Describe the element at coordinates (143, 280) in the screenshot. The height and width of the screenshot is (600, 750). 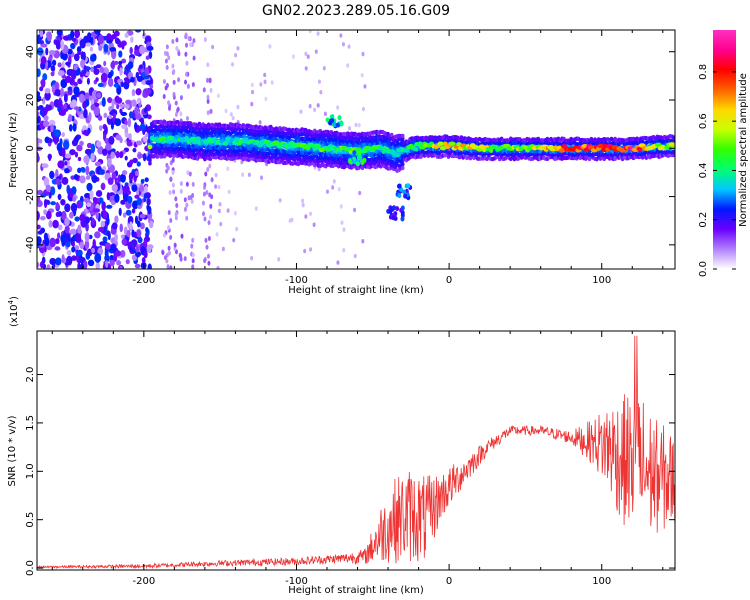
I see `spectrogram-x-tick-label: -200` at that location.